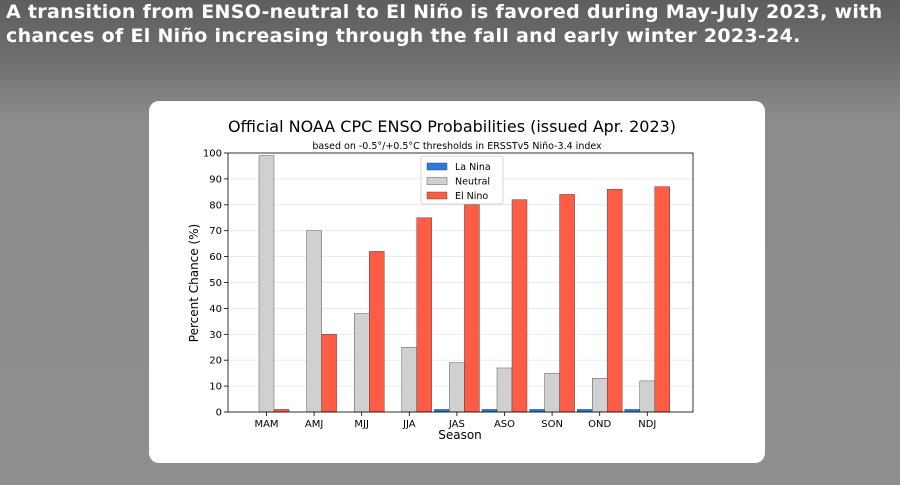 The width and height of the screenshot is (900, 485). What do you see at coordinates (460, 435) in the screenshot?
I see `x-axis-label: Season` at bounding box center [460, 435].